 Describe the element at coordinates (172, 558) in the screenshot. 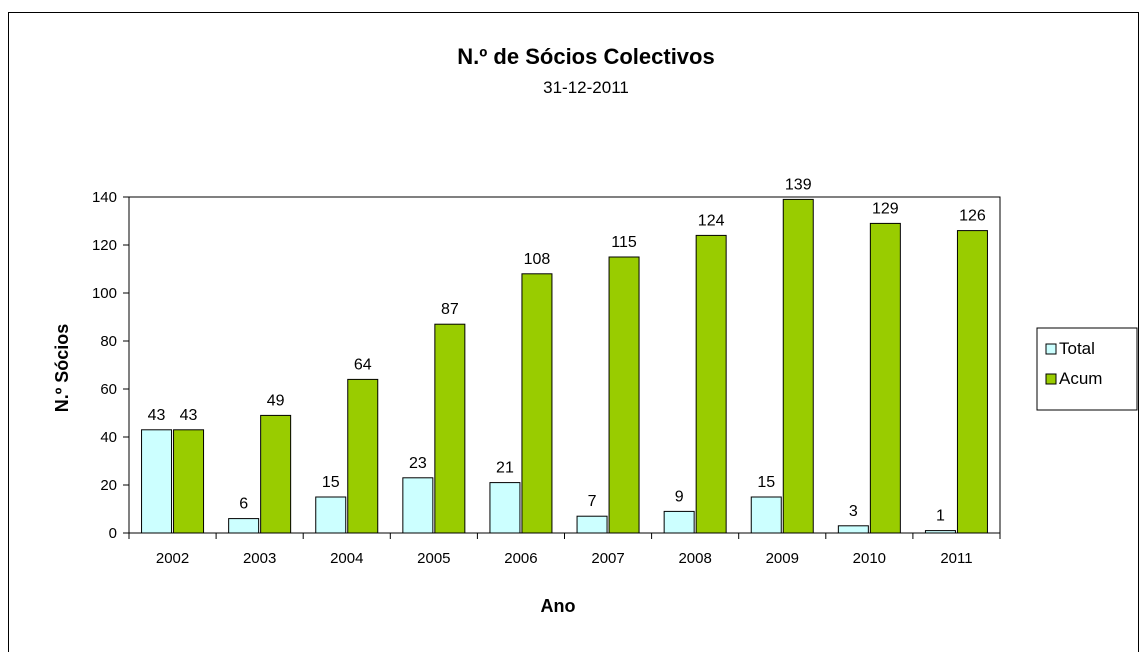

I see `x-tick-label: 2002` at that location.